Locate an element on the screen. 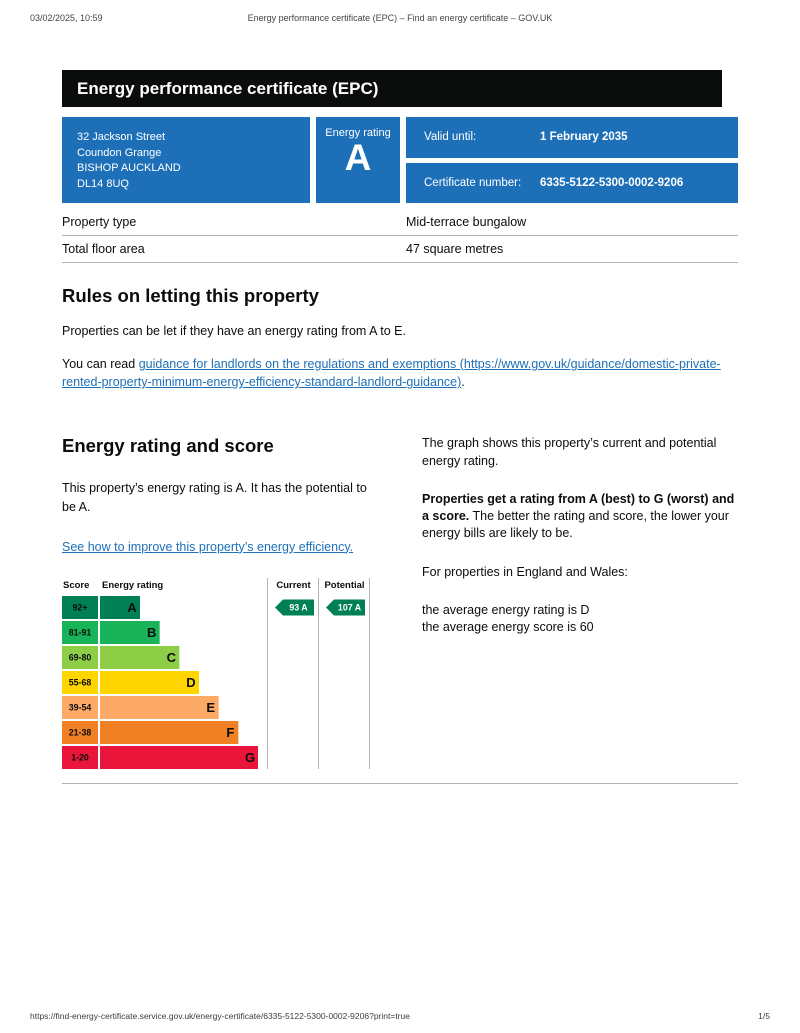  band-score-label: 1-20 is located at coordinates (80, 757).